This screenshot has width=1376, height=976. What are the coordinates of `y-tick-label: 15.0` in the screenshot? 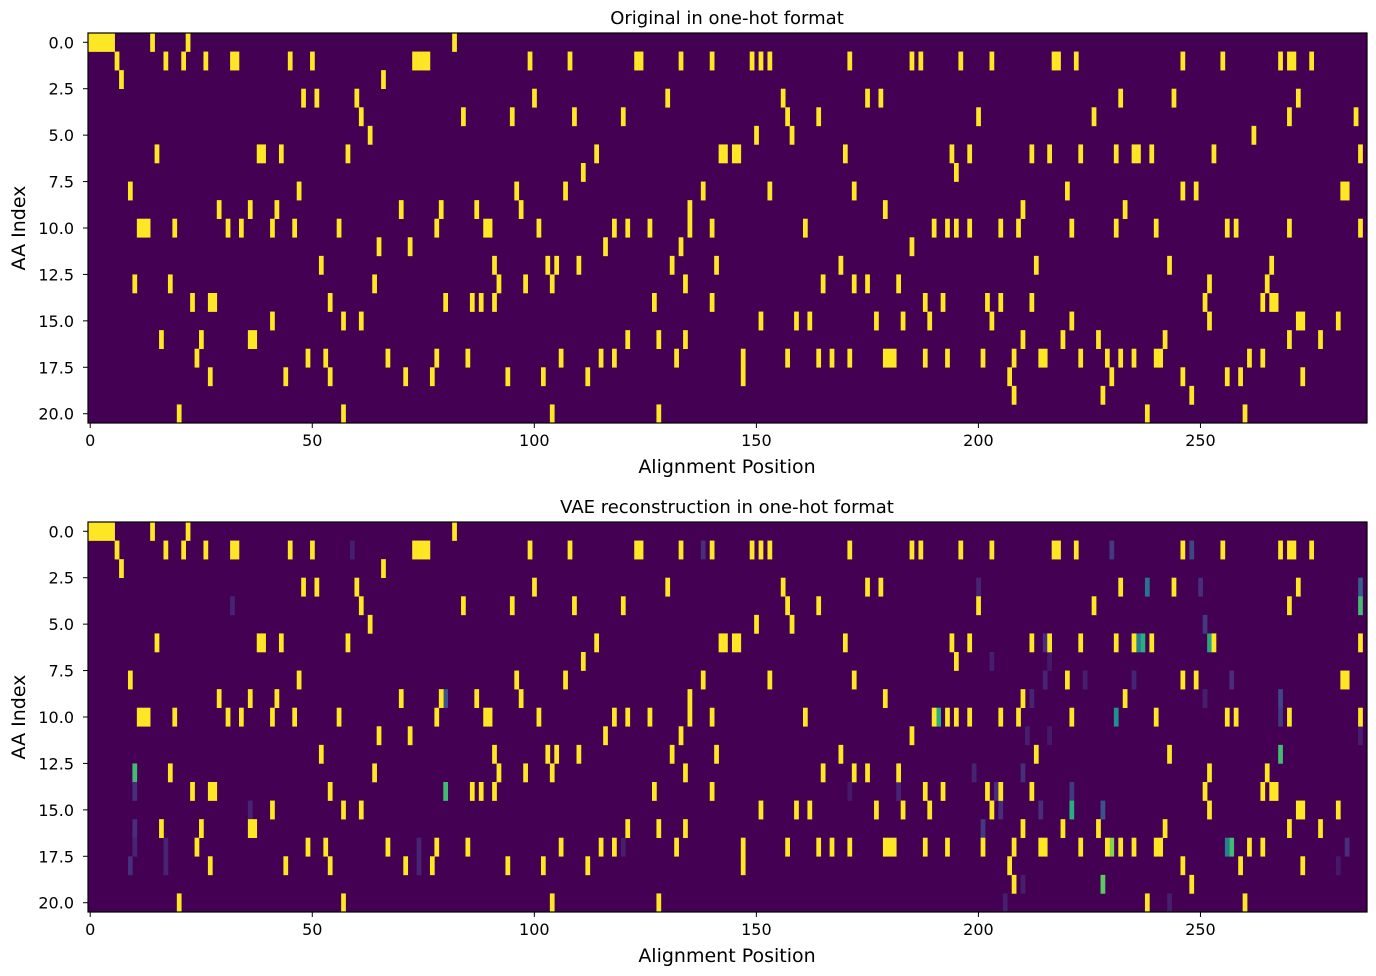 It's located at (56, 810).